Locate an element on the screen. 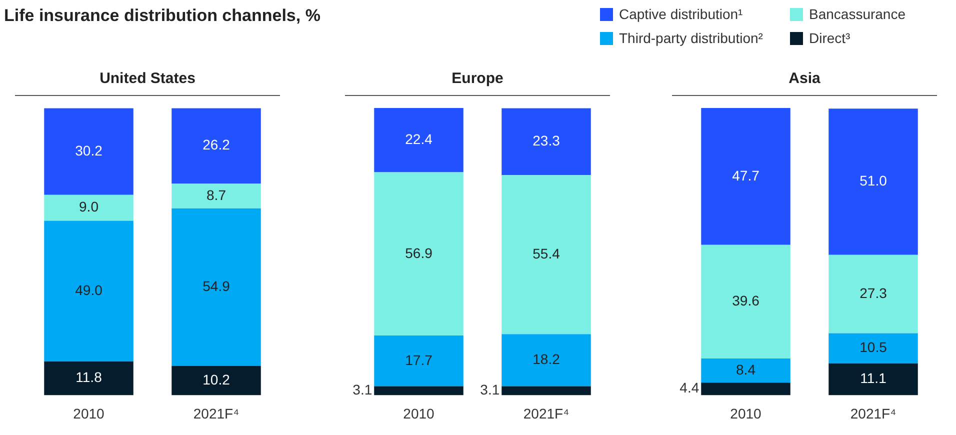  data-label: 51.0 is located at coordinates (874, 180).